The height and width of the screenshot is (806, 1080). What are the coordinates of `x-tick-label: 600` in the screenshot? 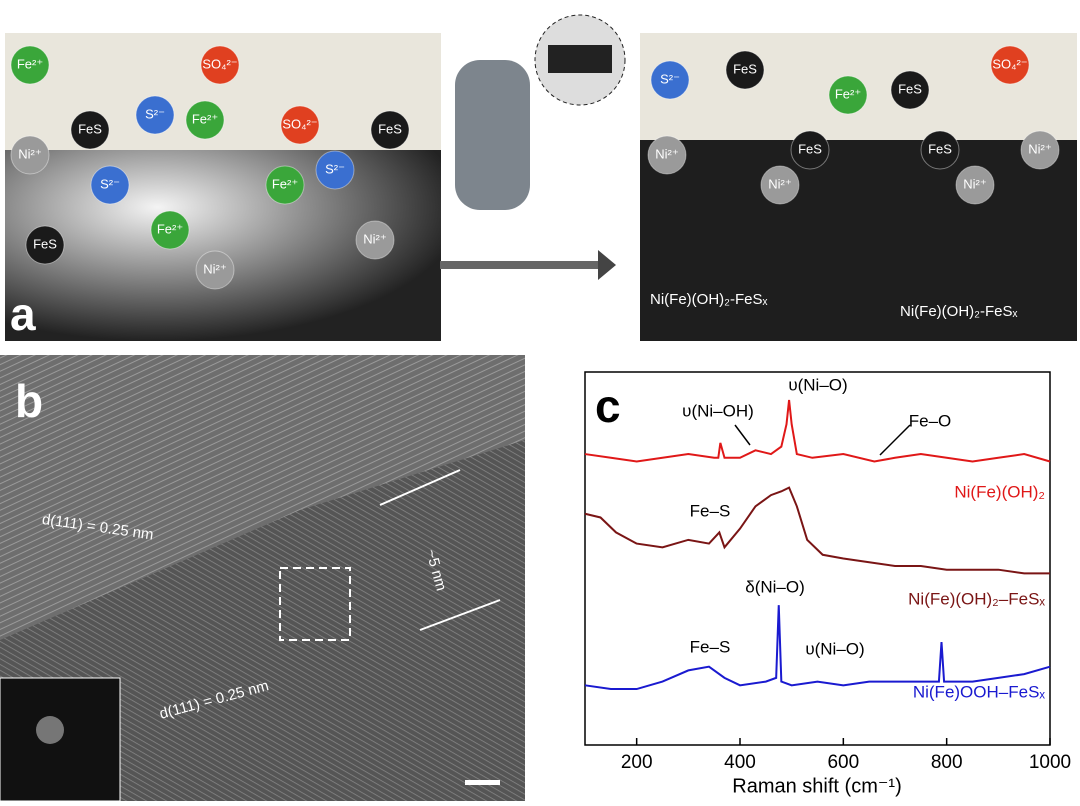 It's located at (843, 762).